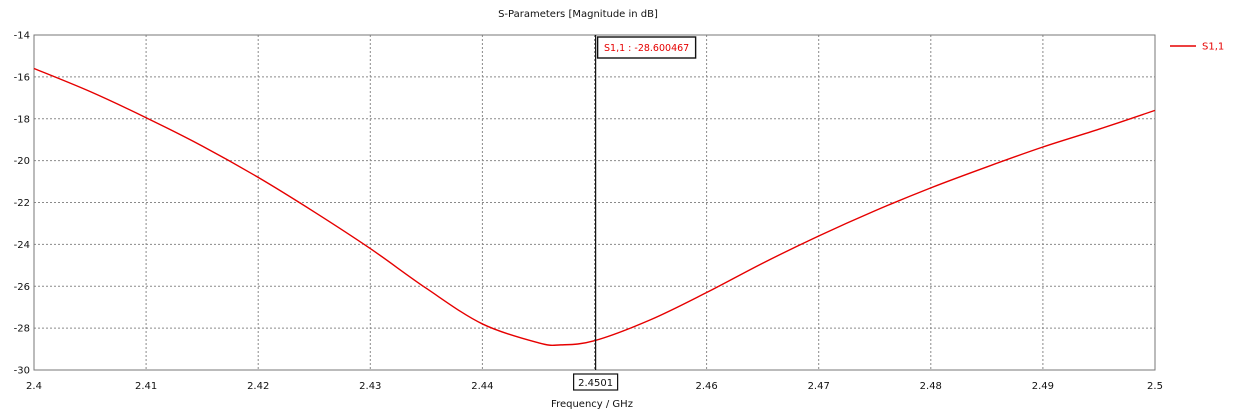  Describe the element at coordinates (370, 386) in the screenshot. I see `x-tick-label: 2.43` at that location.